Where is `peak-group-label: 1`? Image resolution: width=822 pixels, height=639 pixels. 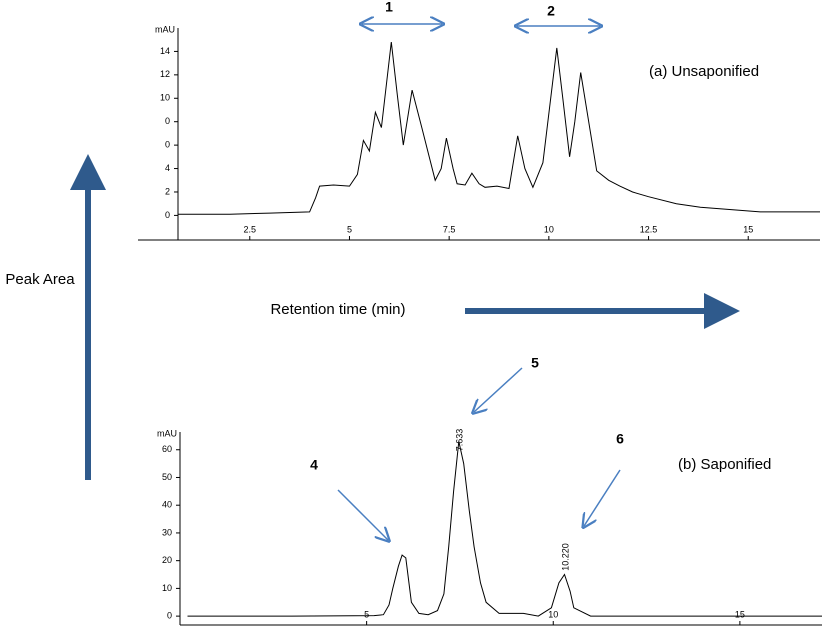
peak-group-label: 1 is located at coordinates (389, 7).